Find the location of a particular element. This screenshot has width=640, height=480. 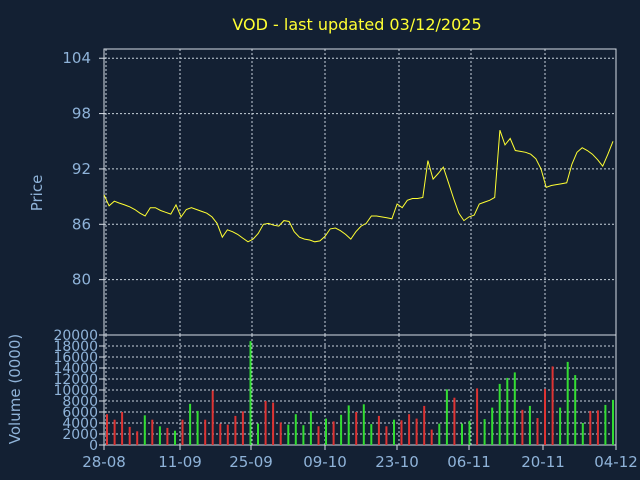

date-tick-label: 04-12 is located at coordinates (616, 462).